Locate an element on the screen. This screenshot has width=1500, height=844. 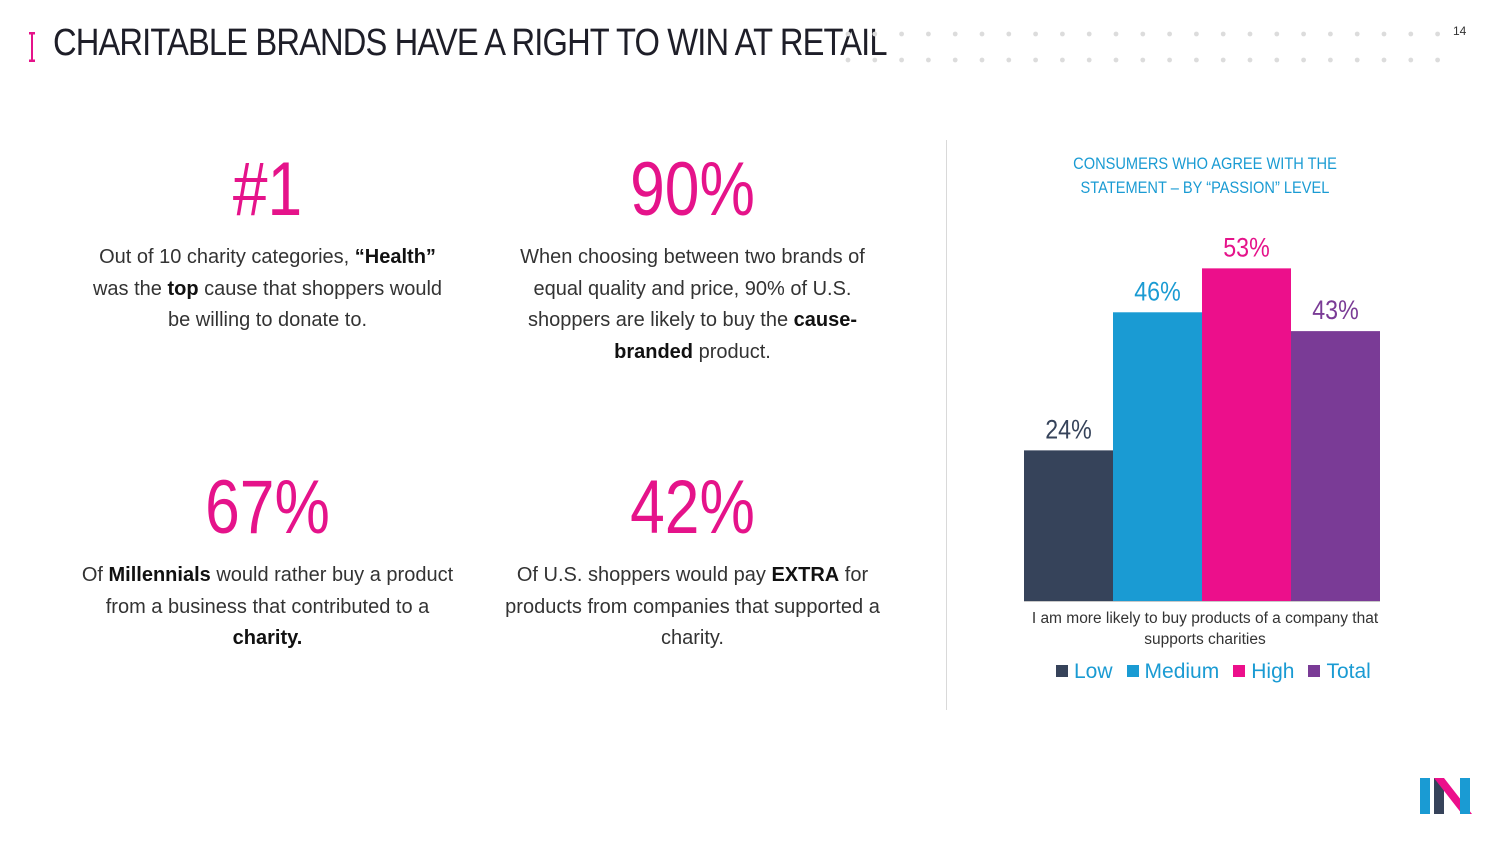
data-label-low: 24% is located at coordinates (1068, 430).